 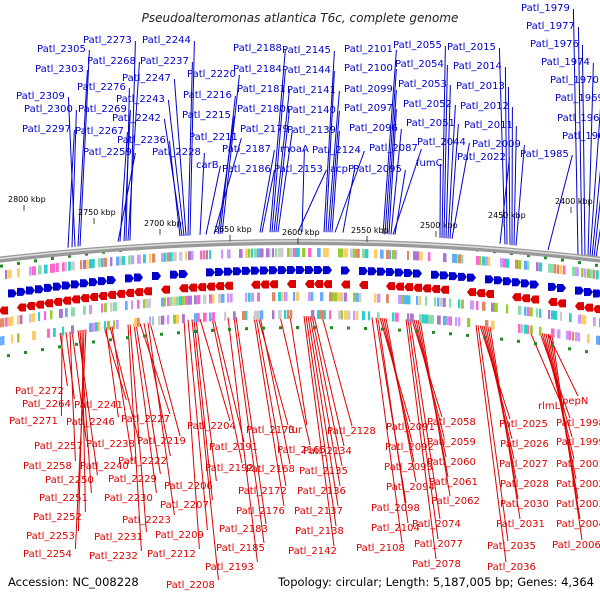 I want to click on gene-label: Patl_2012, so click(x=484, y=106).